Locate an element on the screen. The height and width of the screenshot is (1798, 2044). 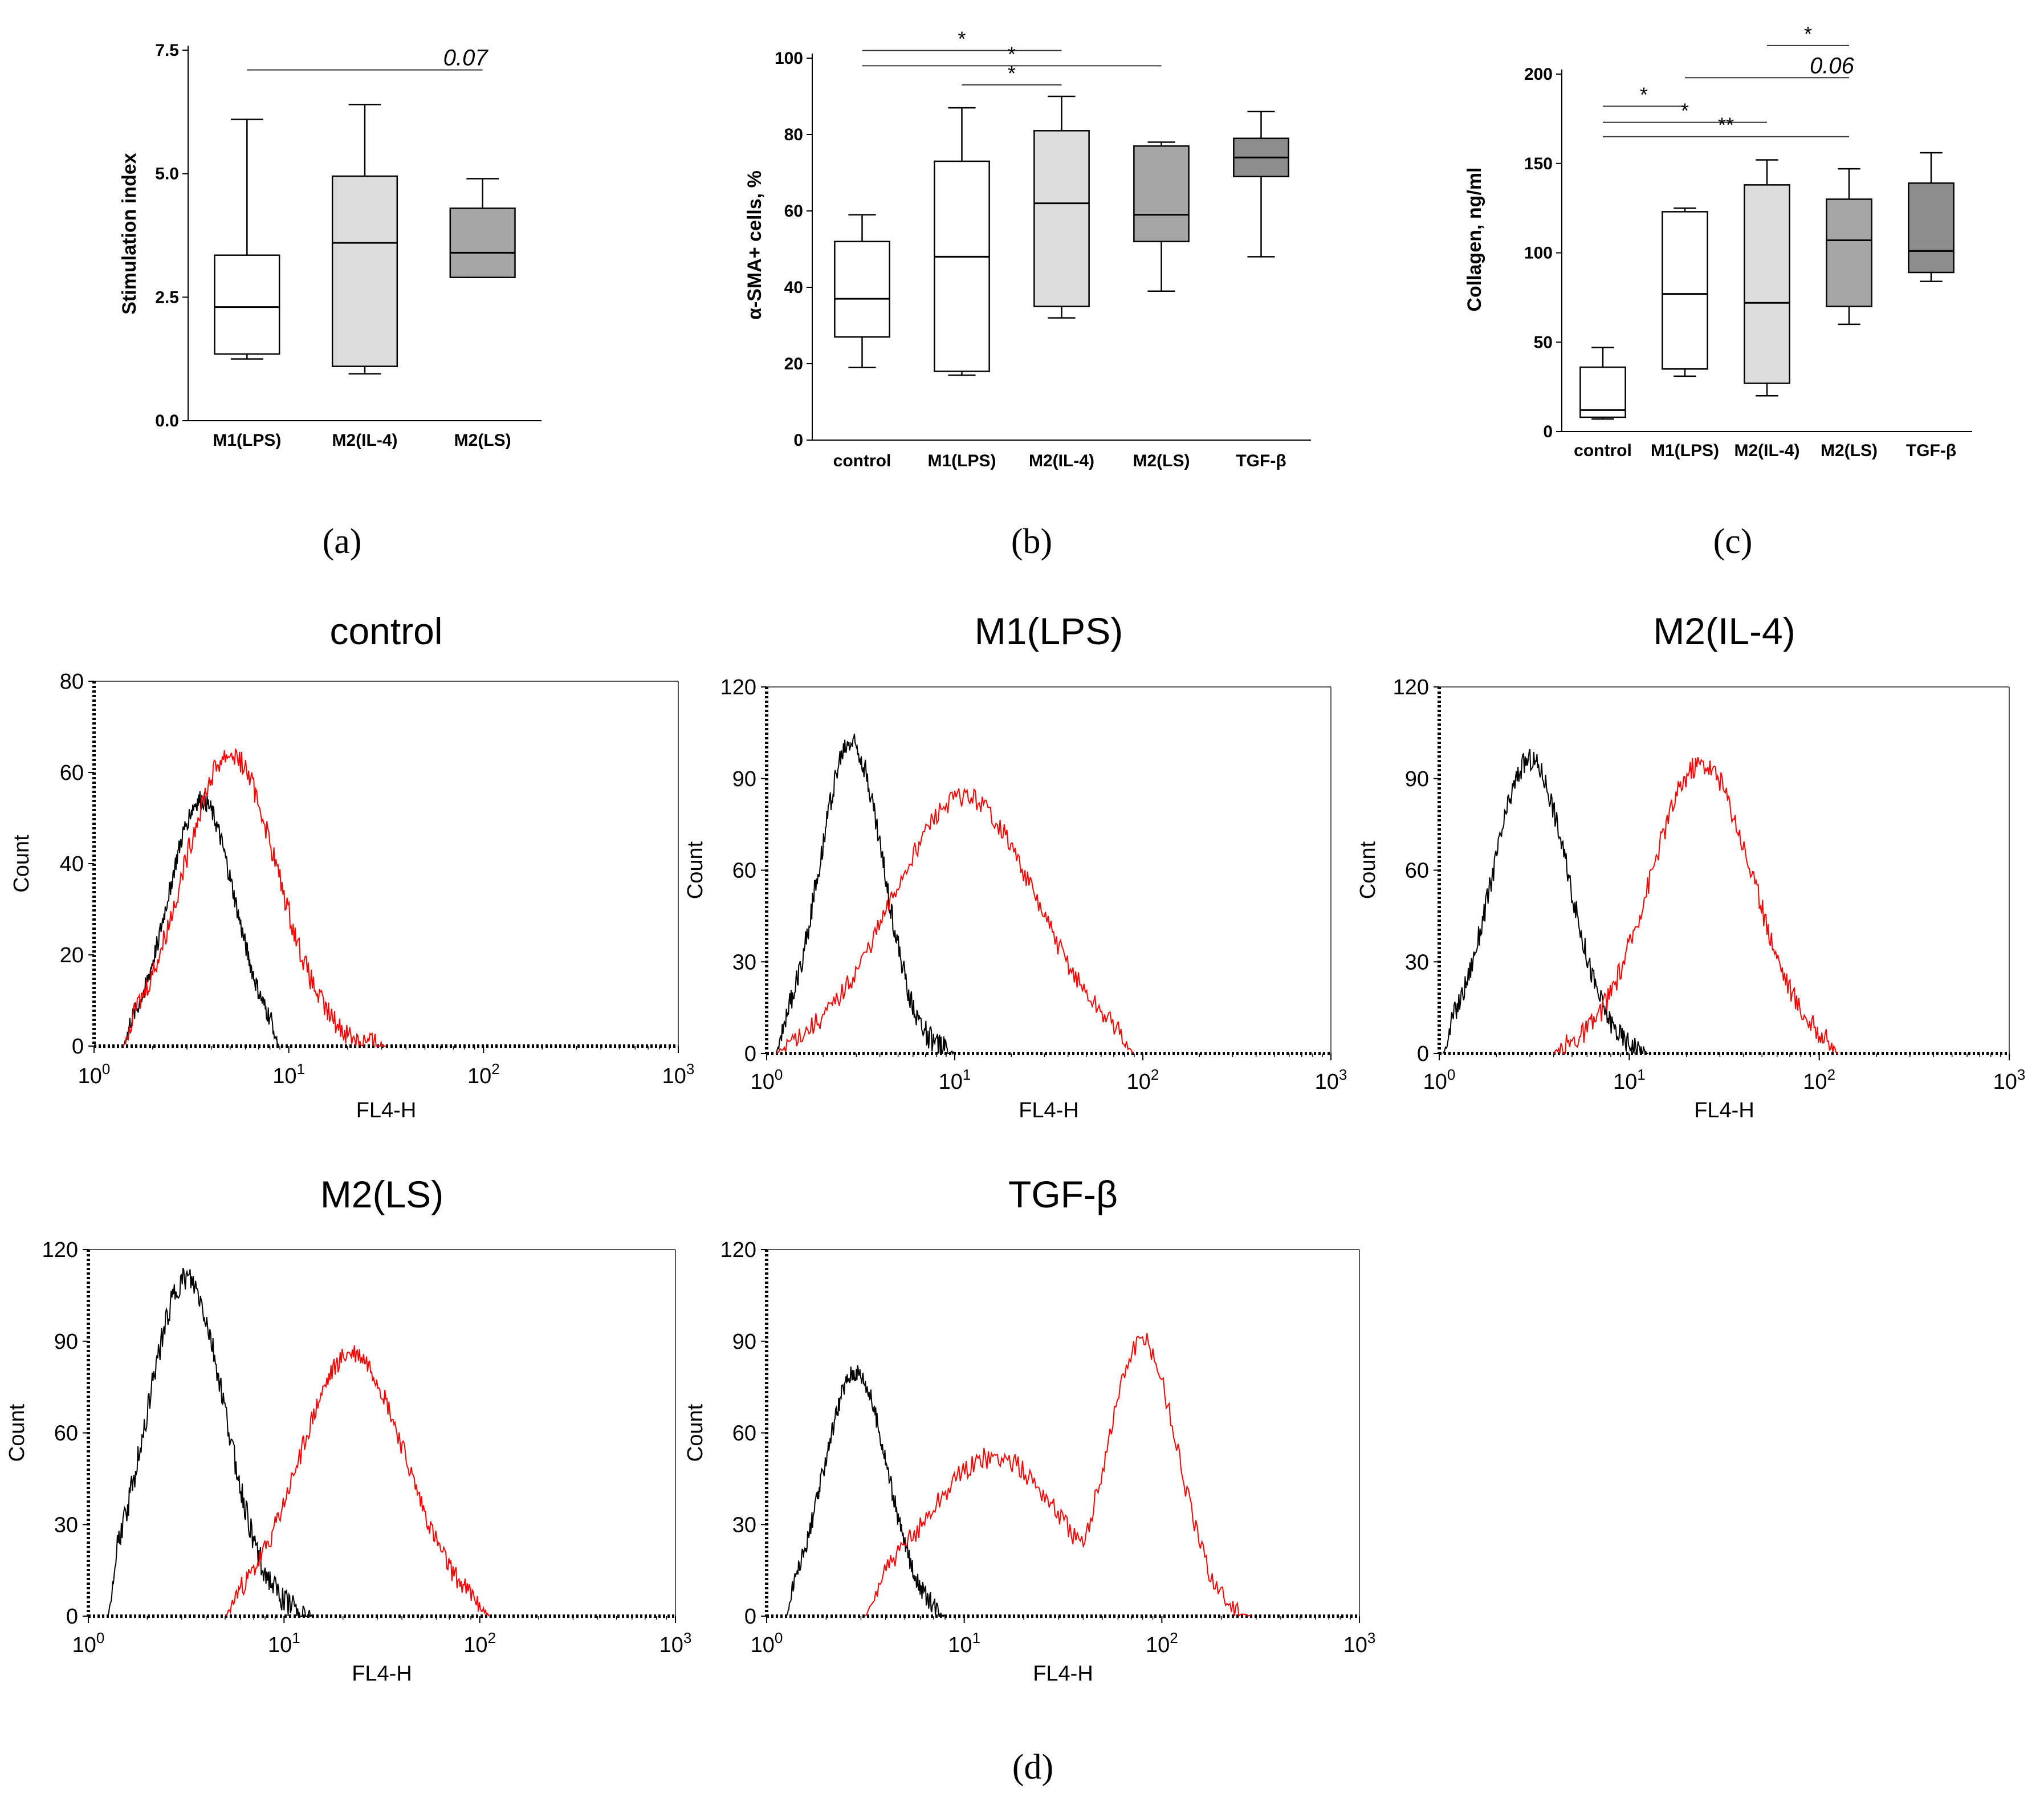
panel-label-c: (c) is located at coordinates (1733, 541).